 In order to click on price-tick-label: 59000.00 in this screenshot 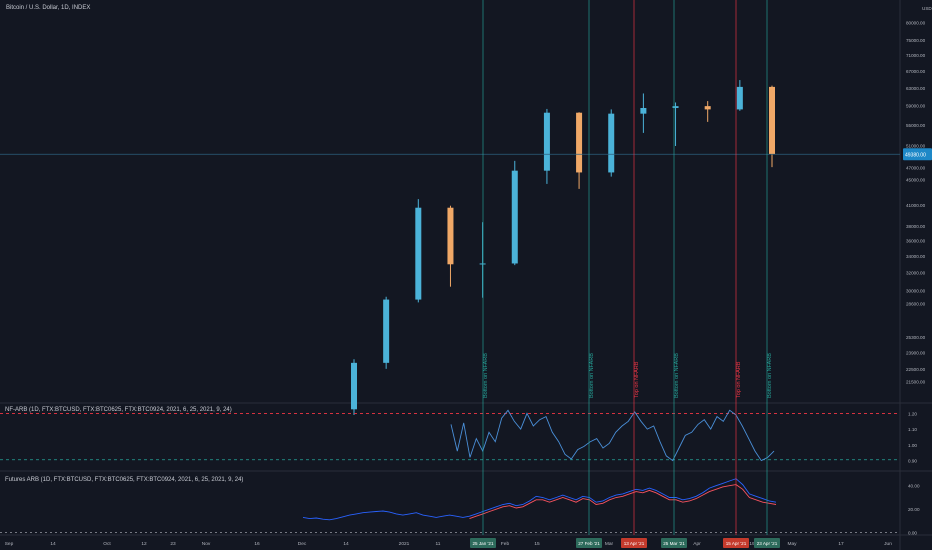, I will do `click(916, 106)`.